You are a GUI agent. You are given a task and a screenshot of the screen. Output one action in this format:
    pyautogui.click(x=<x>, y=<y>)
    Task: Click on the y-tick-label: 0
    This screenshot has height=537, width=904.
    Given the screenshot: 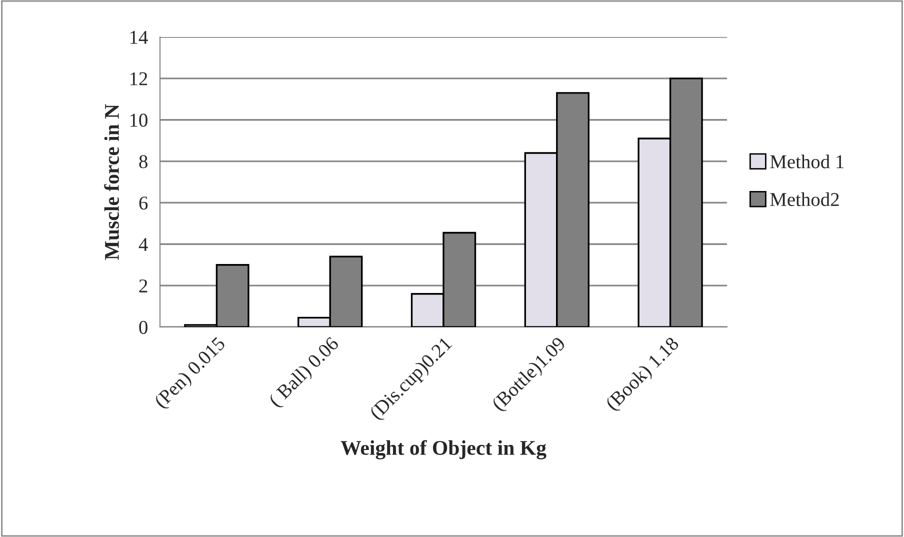 What is the action you would take?
    pyautogui.click(x=143, y=327)
    